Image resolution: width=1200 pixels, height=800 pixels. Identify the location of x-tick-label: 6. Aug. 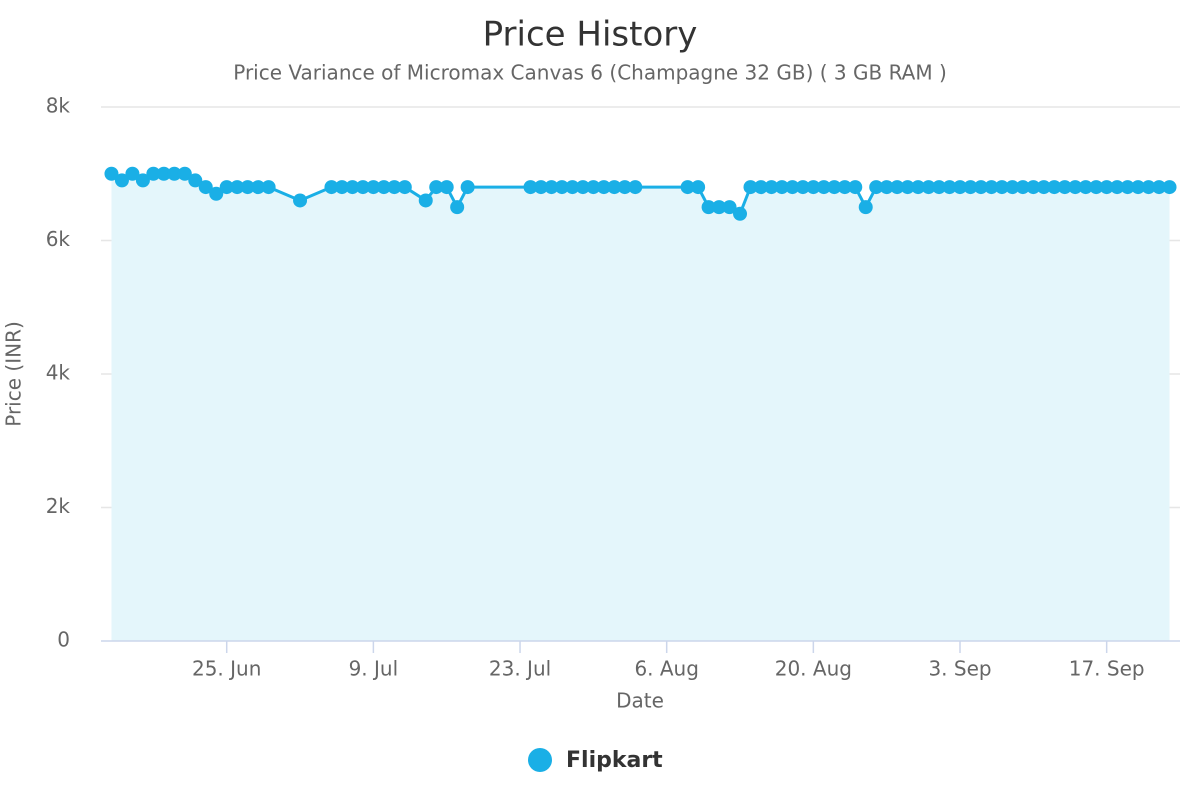
(666, 669).